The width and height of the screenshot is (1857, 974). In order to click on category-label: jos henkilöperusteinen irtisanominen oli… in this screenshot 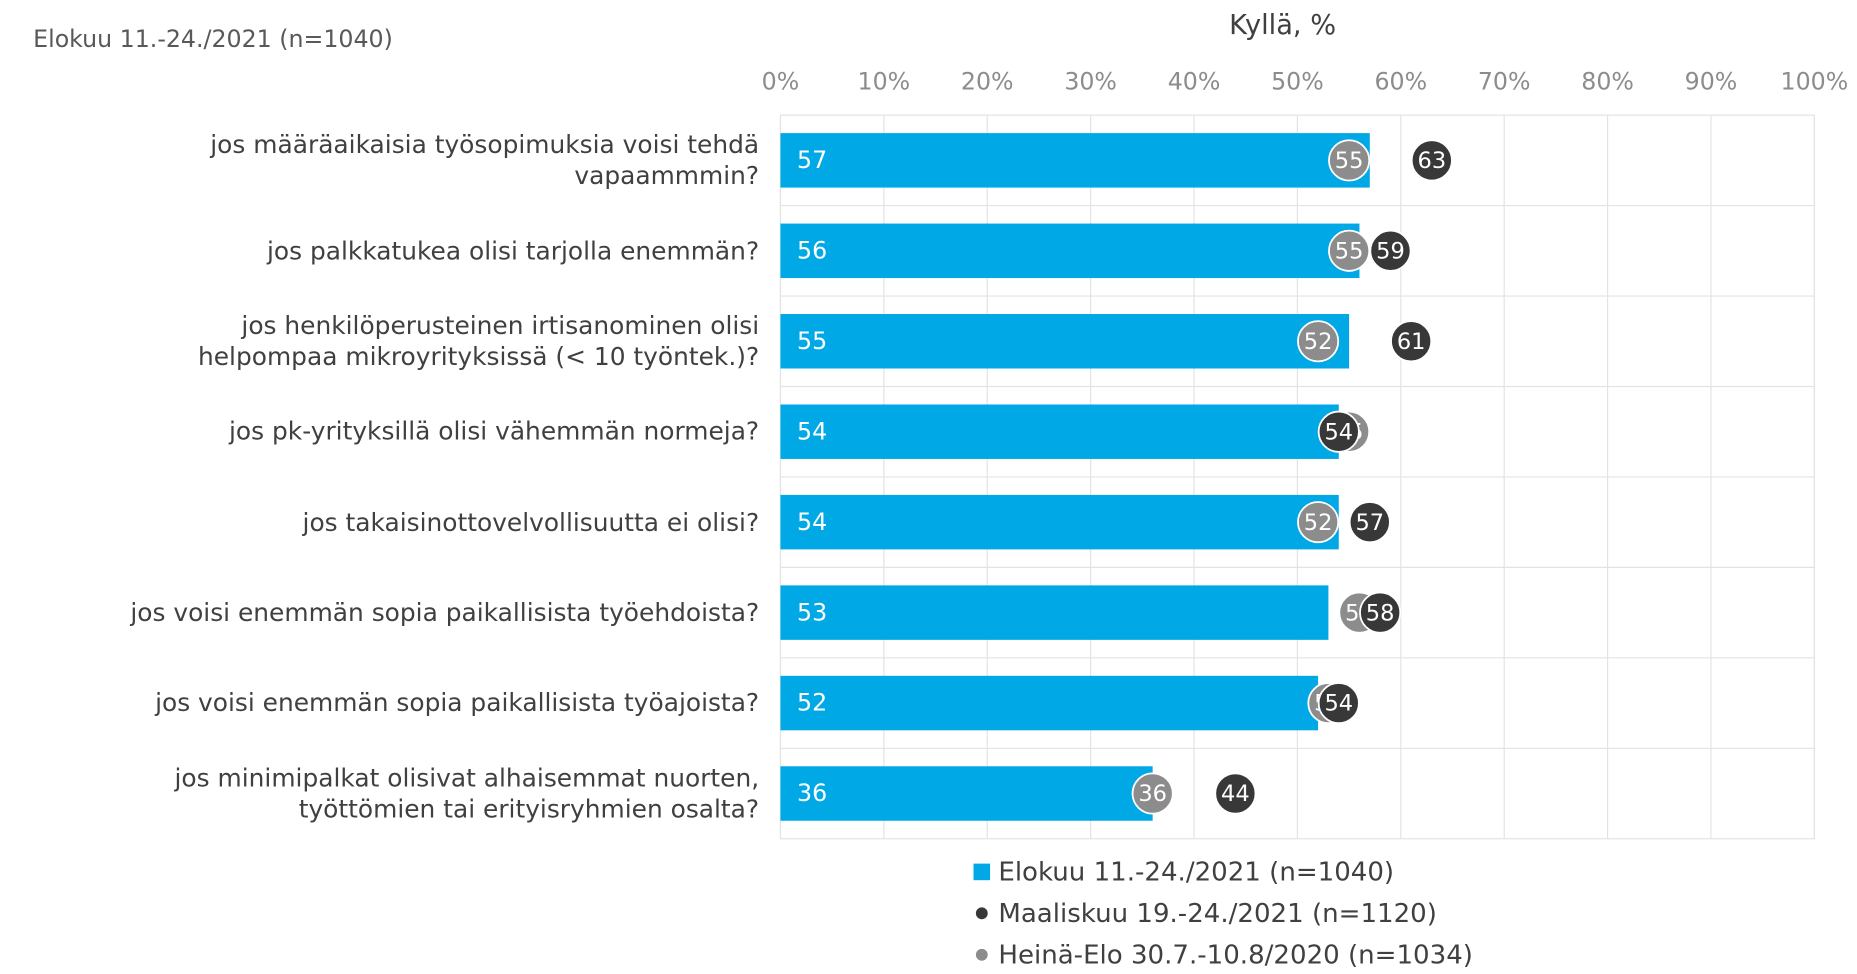, I will do `click(478, 341)`.